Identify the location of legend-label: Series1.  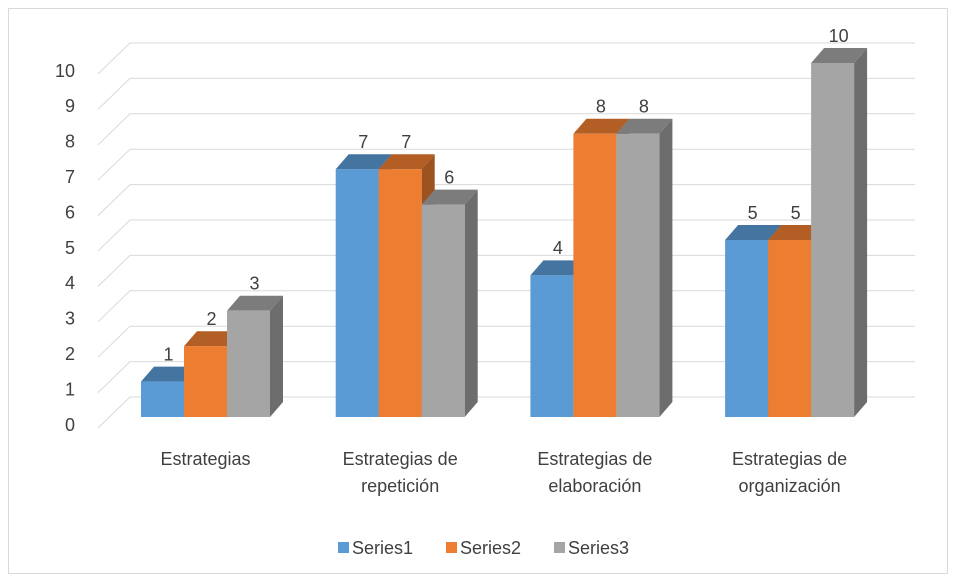
(382, 548).